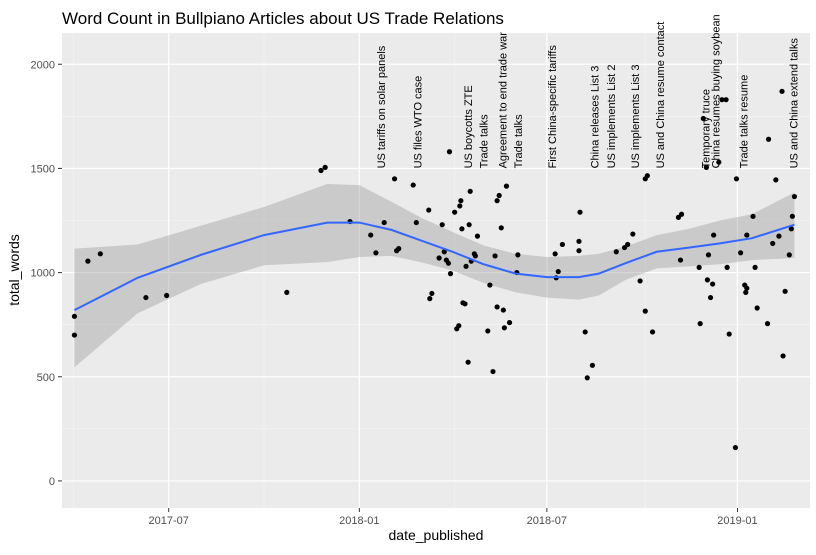  I want to click on y-tick-label: 0, so click(52, 482).